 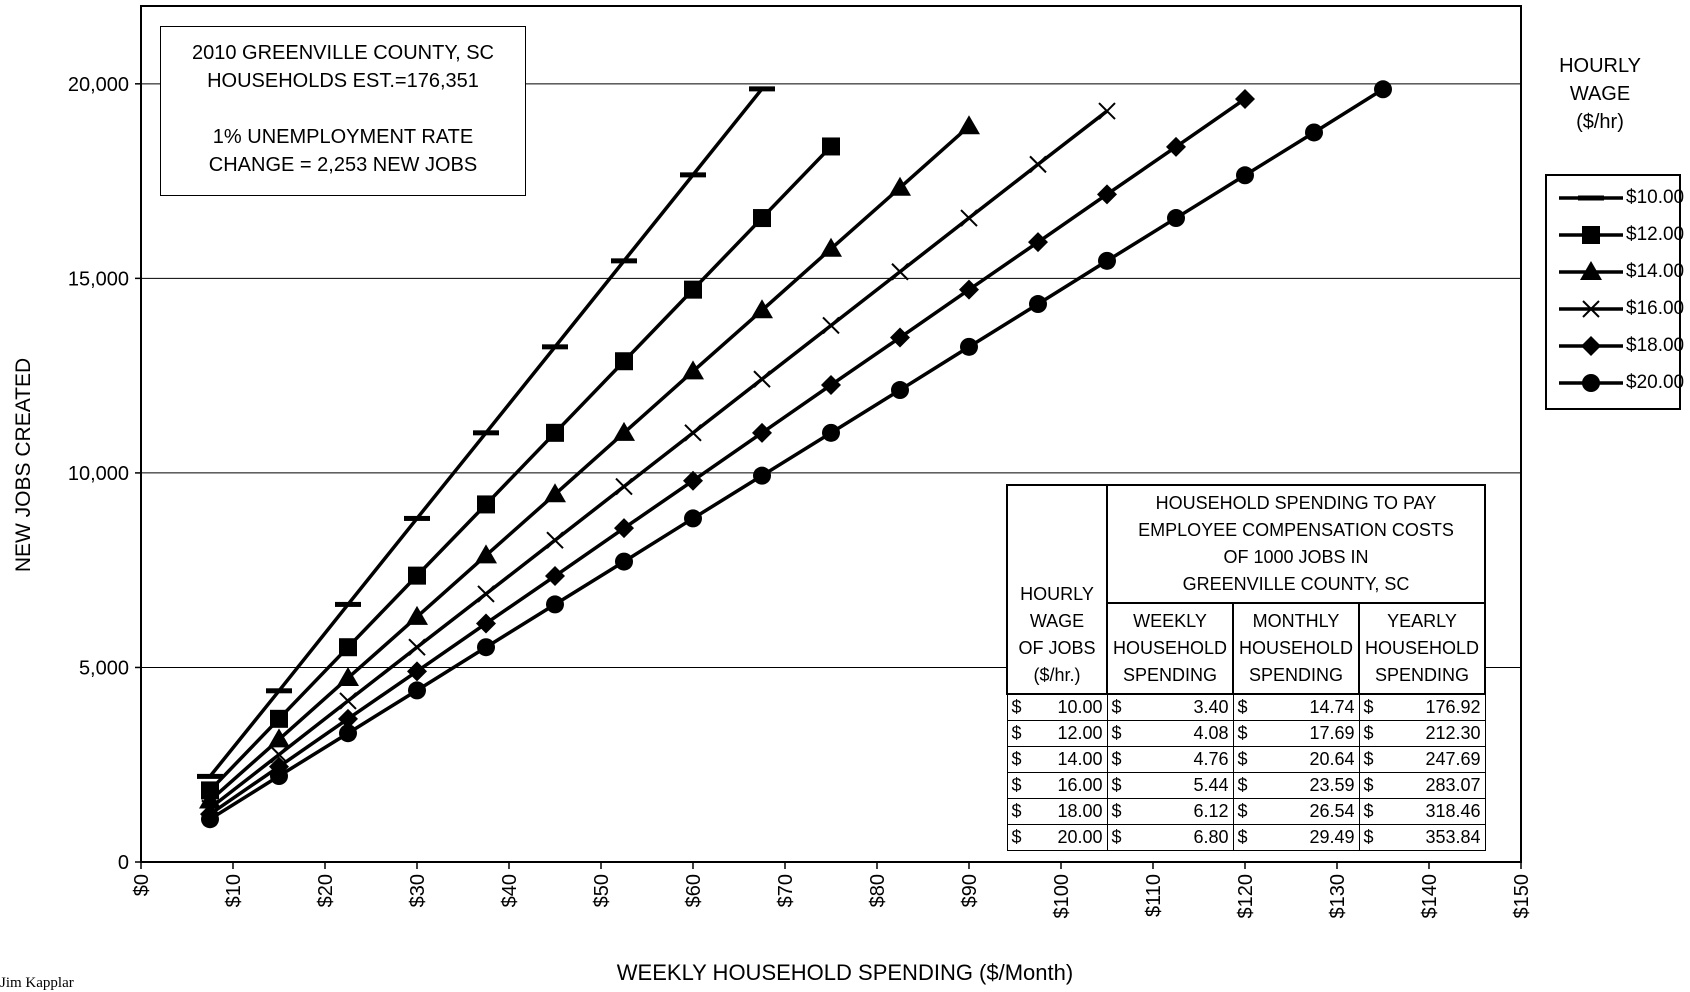 What do you see at coordinates (969, 124) in the screenshot?
I see `triangle-marker` at bounding box center [969, 124].